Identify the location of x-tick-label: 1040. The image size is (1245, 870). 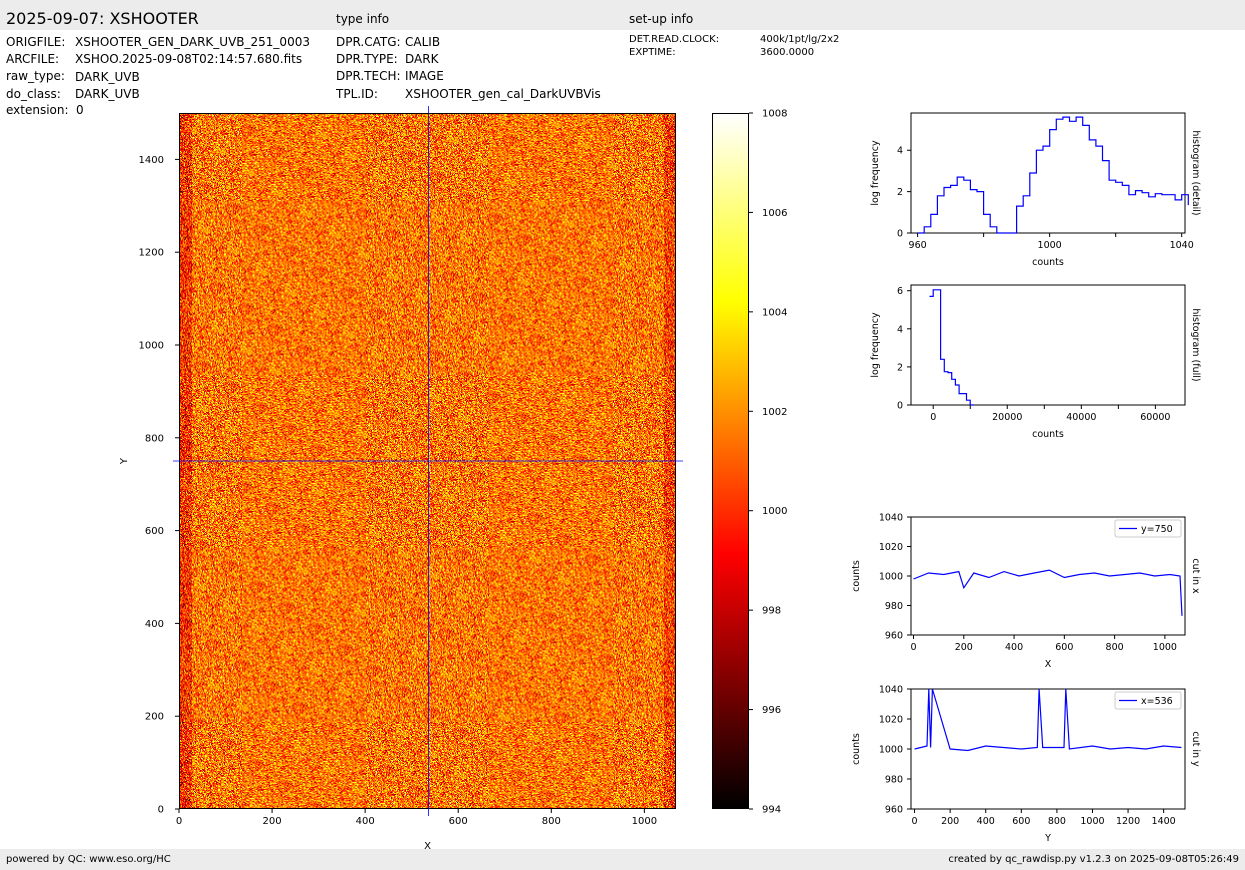
(1182, 245).